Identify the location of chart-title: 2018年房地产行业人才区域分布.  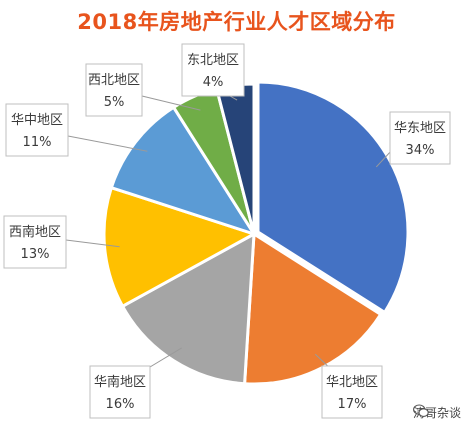
(236, 22).